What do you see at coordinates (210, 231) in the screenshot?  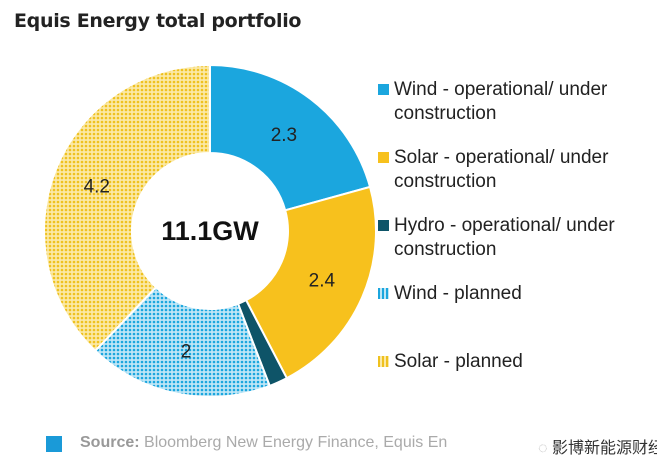 I see `center-label: 11.1GW` at bounding box center [210, 231].